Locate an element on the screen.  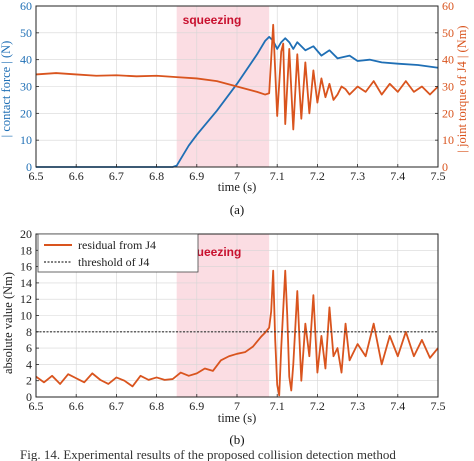
subfigure-label-b: (b) is located at coordinates (236, 439).